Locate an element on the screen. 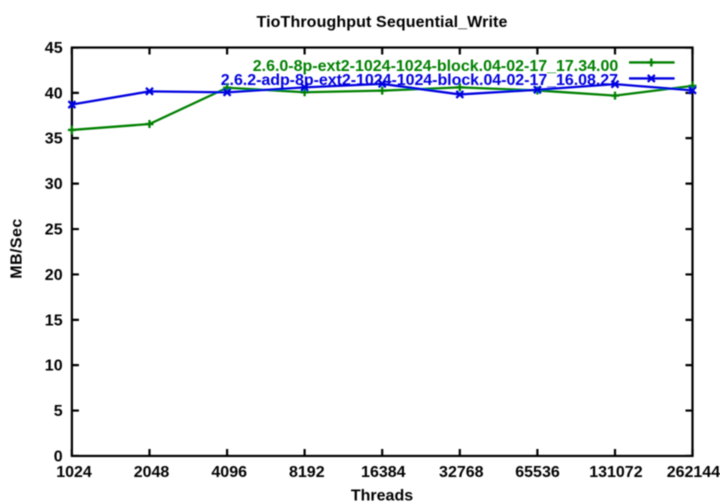 The image size is (720, 504). svg-text: TioThroughput Sequential_Write is located at coordinates (381, 22).